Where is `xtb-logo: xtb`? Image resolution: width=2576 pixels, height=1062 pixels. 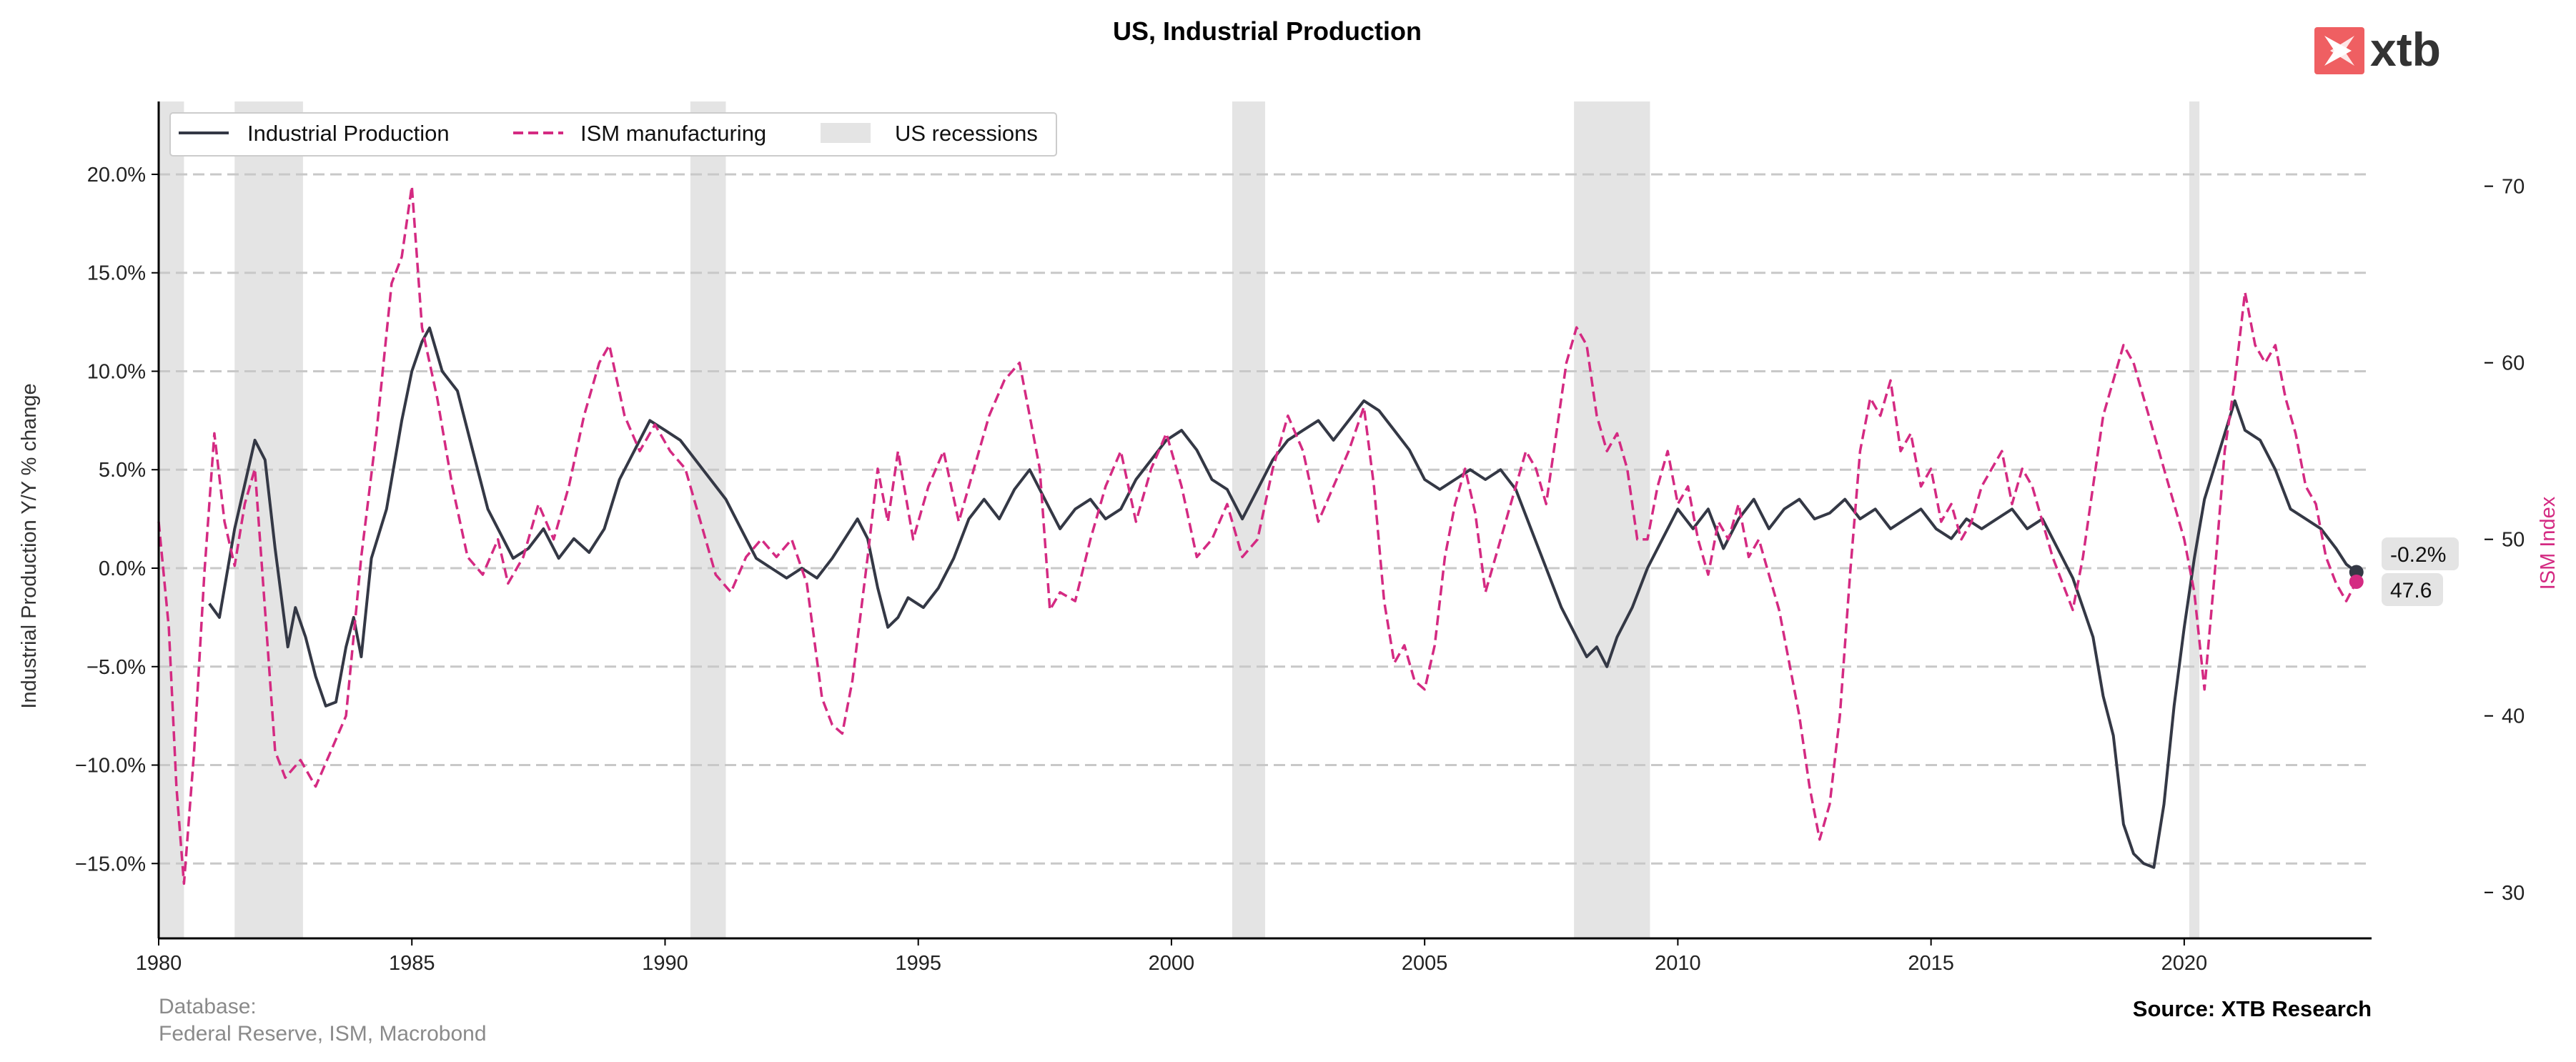
xtb-logo: xtb is located at coordinates (2377, 49).